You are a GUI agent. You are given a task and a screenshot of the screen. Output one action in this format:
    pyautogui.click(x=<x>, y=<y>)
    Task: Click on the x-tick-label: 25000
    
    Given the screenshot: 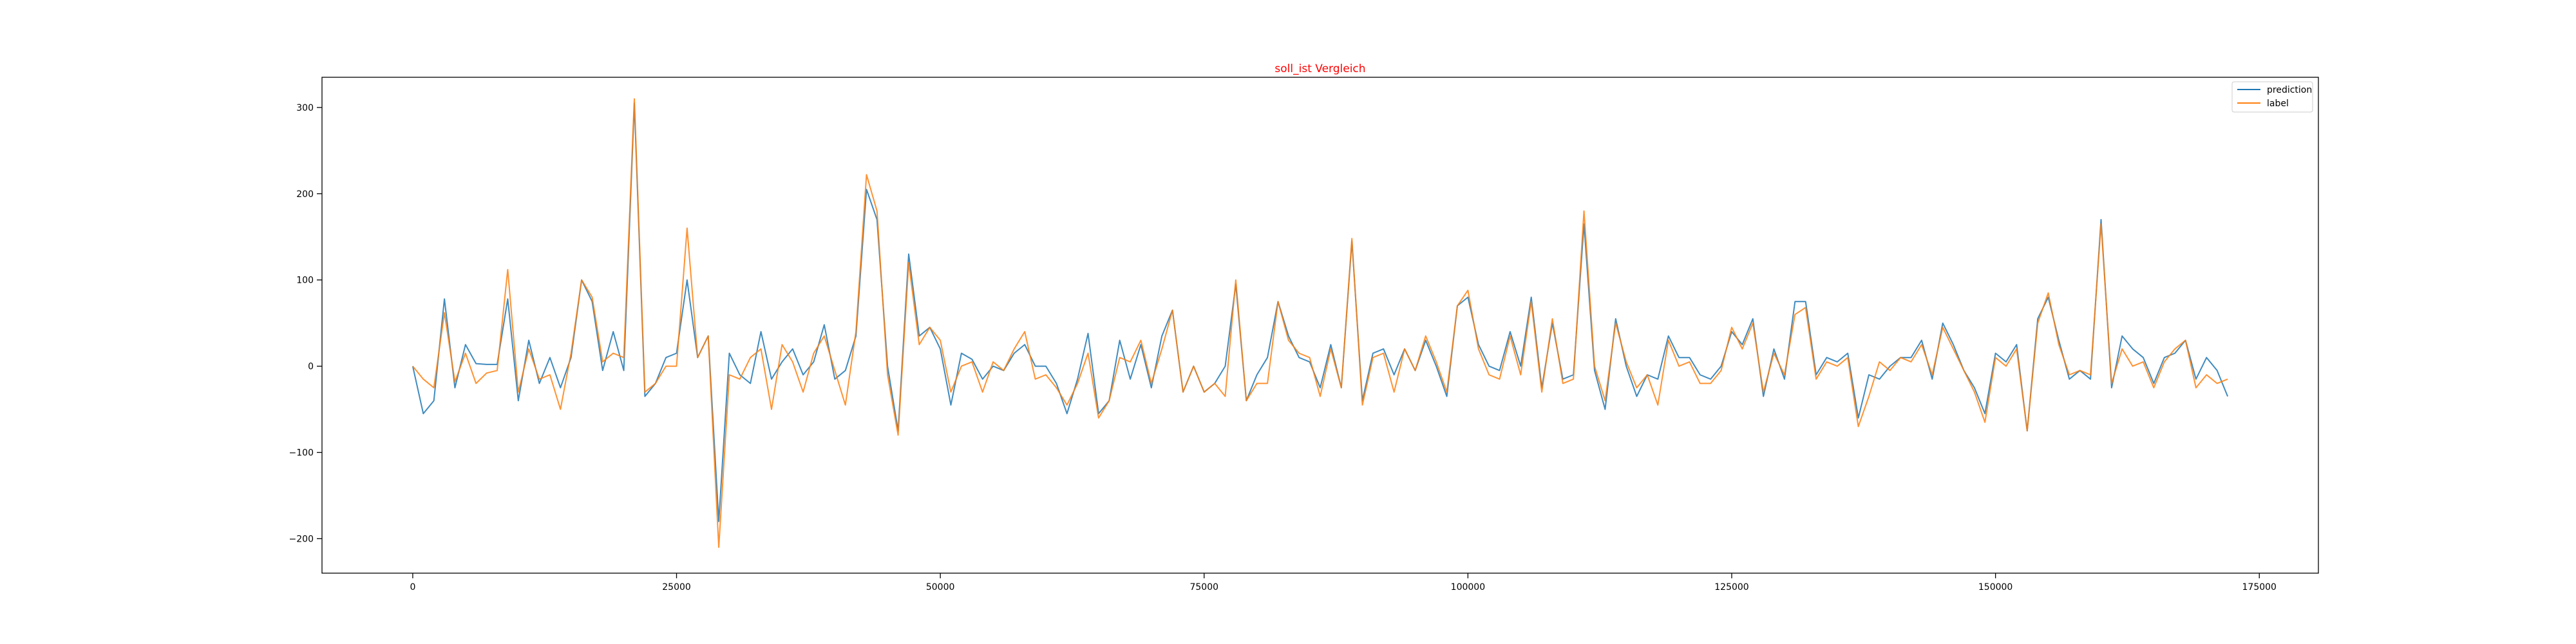 What is the action you would take?
    pyautogui.click(x=677, y=587)
    